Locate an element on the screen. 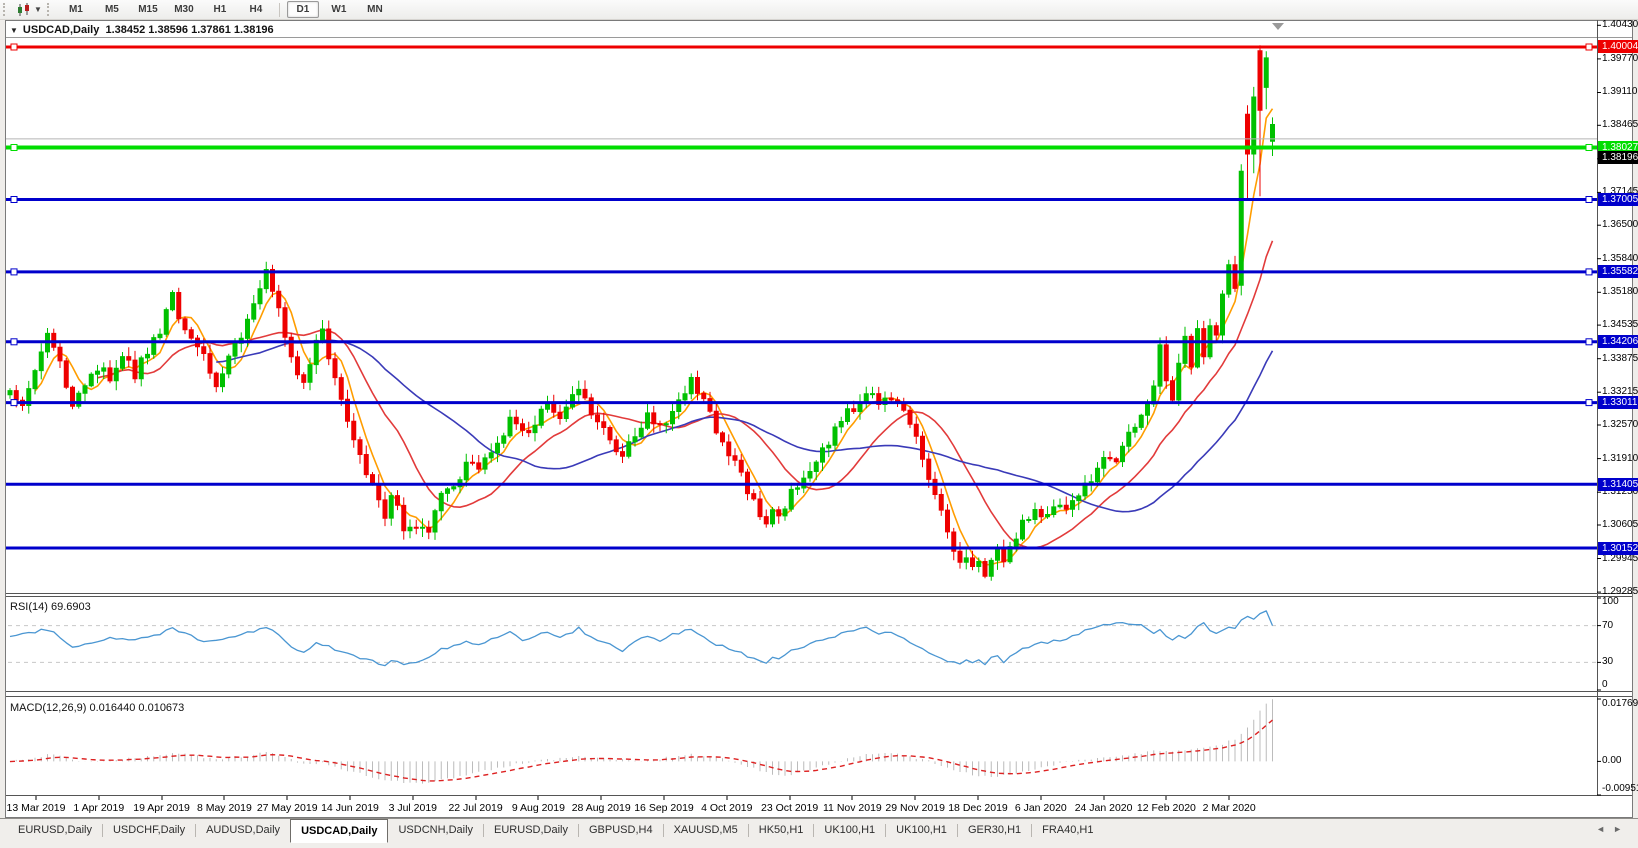 This screenshot has width=1638, height=848. price-tick-label: 1.31250 is located at coordinates (1620, 491).